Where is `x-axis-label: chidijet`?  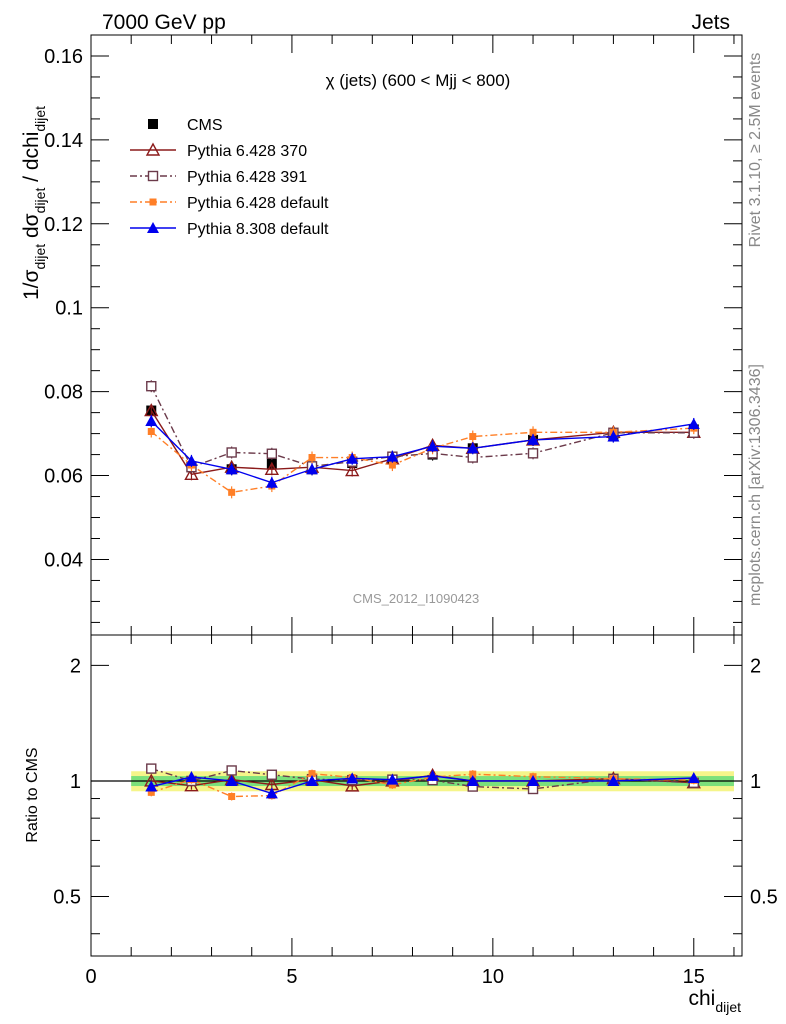
x-axis-label: chidijet is located at coordinates (714, 1001).